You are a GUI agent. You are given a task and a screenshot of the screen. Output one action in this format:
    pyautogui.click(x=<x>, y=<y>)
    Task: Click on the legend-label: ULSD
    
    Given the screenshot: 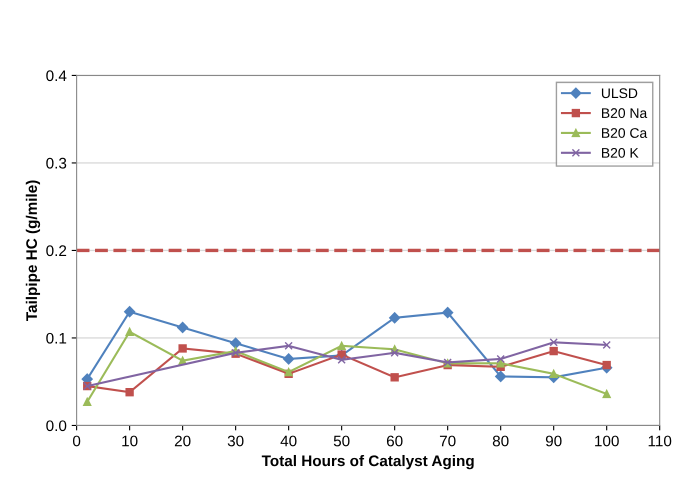 What is the action you would take?
    pyautogui.click(x=620, y=93)
    